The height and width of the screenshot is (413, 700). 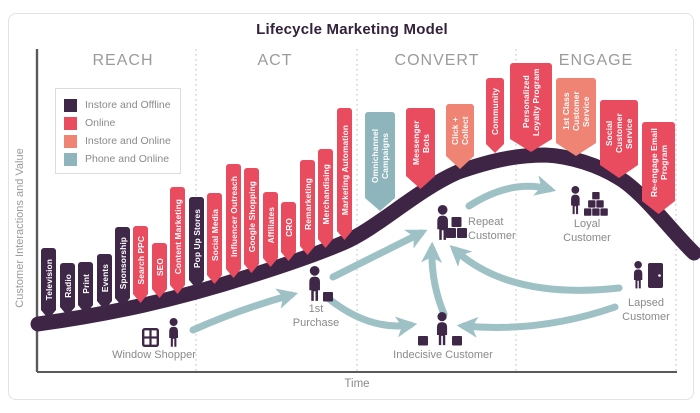 What do you see at coordinates (596, 204) in the screenshot?
I see `boxpile6-icon` at bounding box center [596, 204].